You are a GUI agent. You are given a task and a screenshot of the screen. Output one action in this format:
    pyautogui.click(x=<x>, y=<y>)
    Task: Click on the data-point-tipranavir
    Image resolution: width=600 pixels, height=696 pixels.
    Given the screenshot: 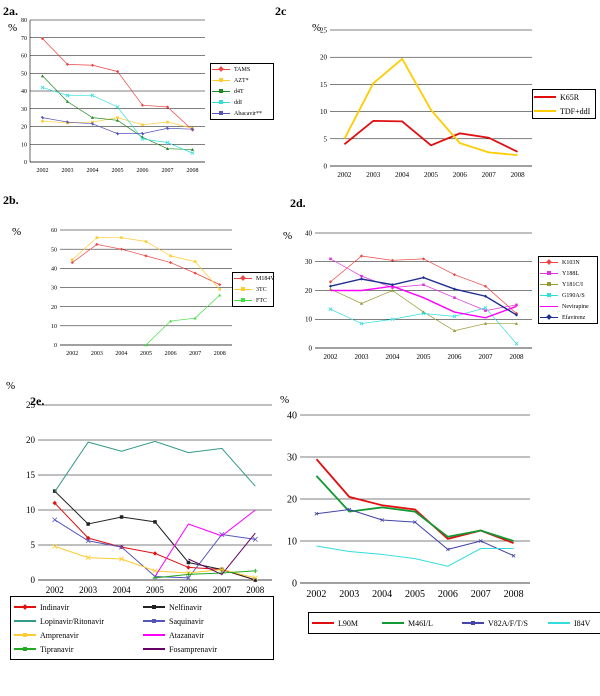 What is the action you would take?
    pyautogui.click(x=155, y=578)
    